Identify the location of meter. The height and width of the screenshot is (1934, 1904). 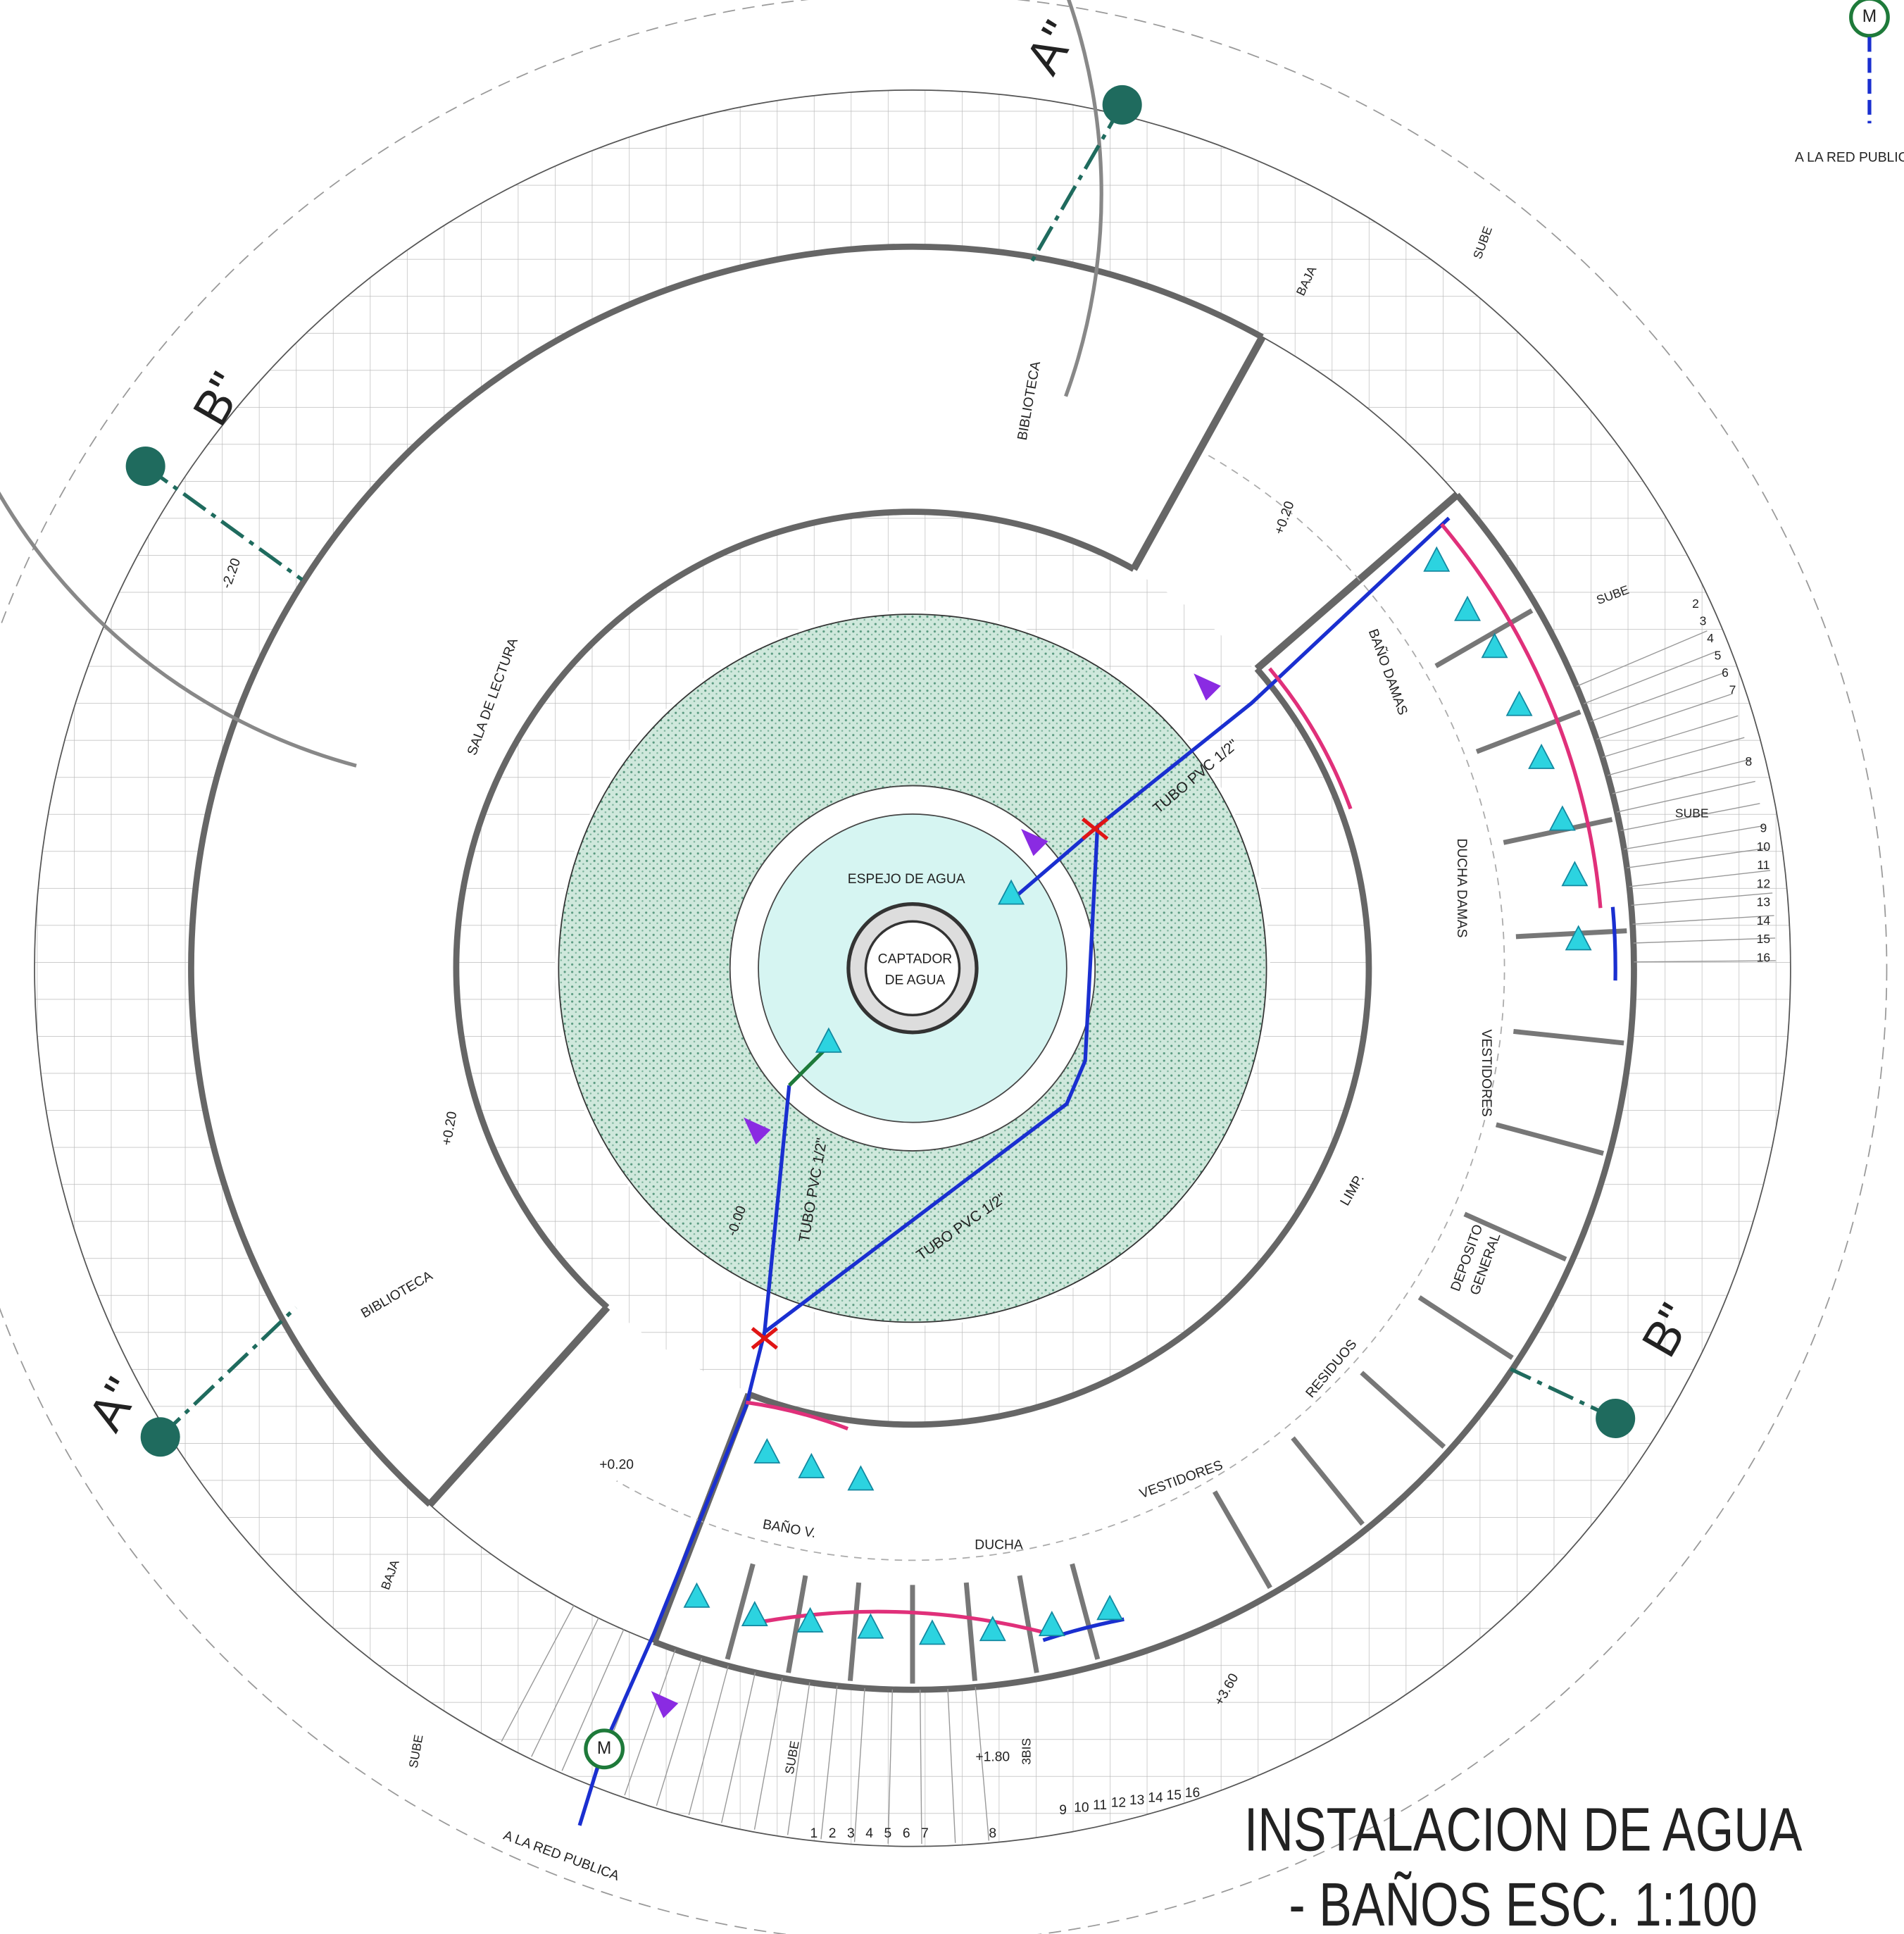
(605, 1749).